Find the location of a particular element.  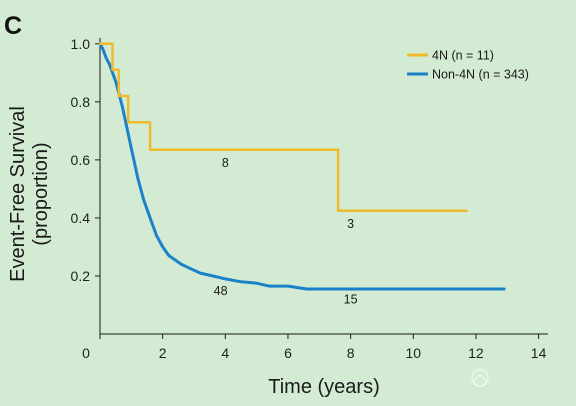

legend-label: Non-4N (n = 343) is located at coordinates (480, 75).